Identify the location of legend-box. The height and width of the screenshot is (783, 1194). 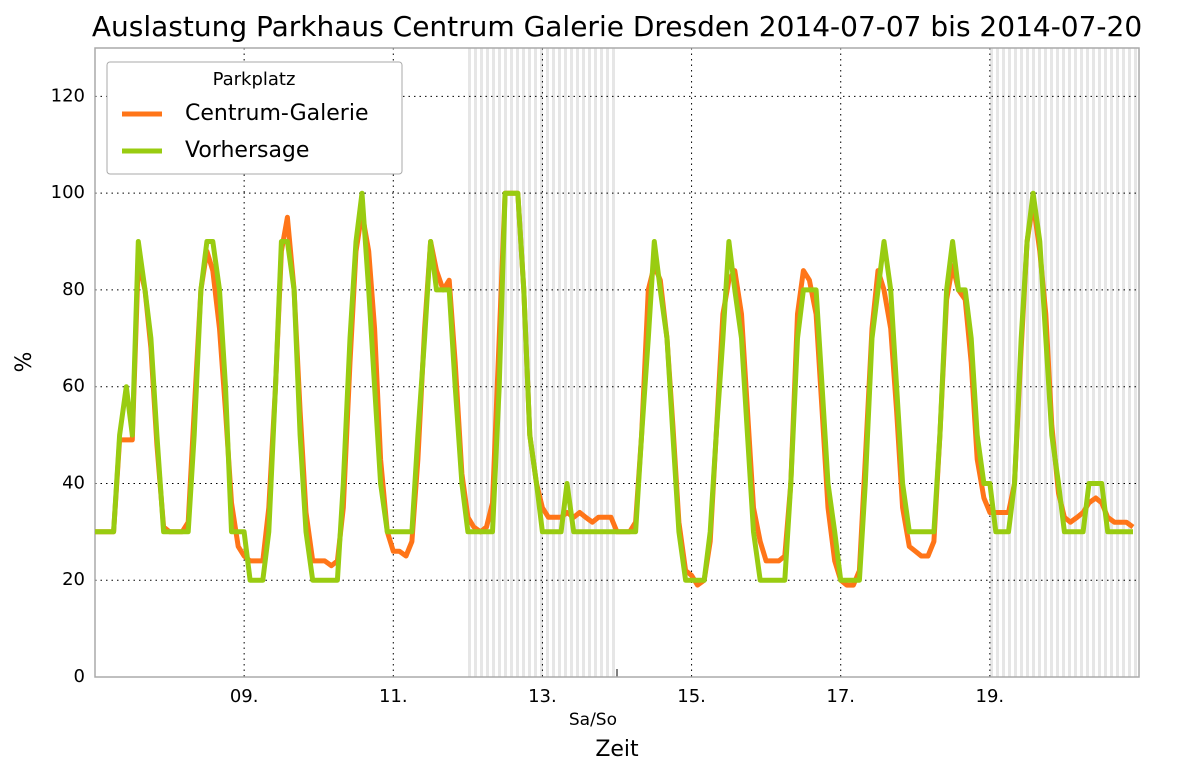
(254, 118).